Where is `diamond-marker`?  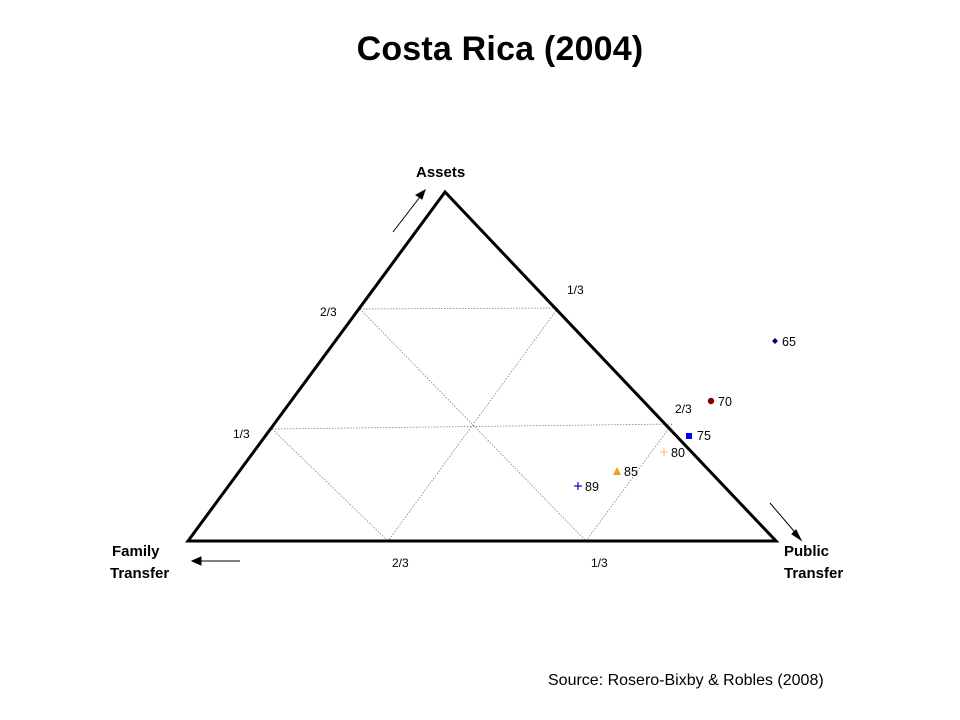 diamond-marker is located at coordinates (775, 341).